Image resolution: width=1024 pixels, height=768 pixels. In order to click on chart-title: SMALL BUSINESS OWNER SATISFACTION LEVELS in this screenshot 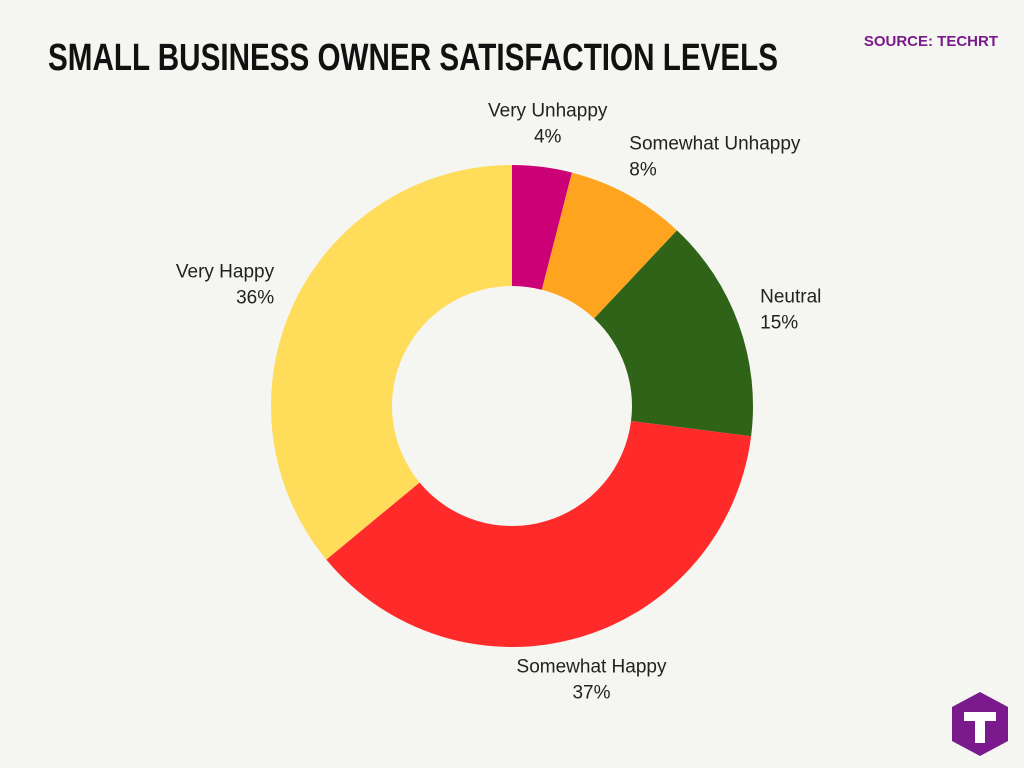, I will do `click(413, 58)`.